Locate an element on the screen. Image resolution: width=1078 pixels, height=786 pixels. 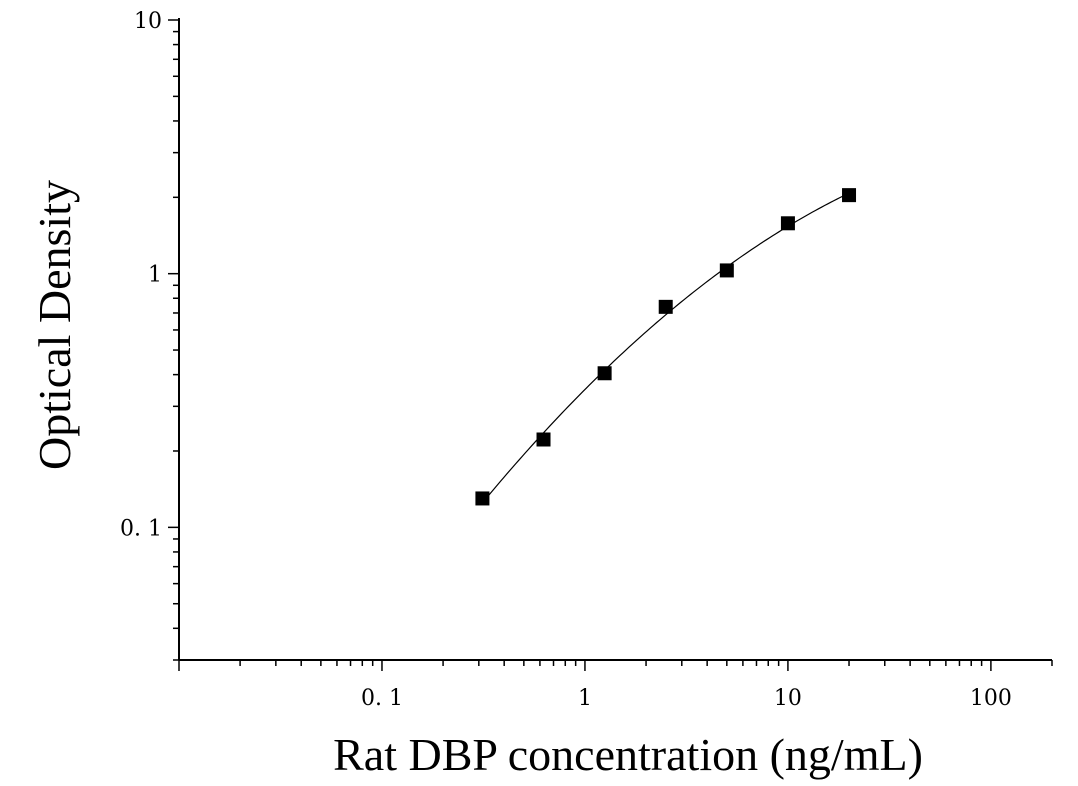
y-axis-ticks: 0. 1 1 10 is located at coordinates (149, 335).